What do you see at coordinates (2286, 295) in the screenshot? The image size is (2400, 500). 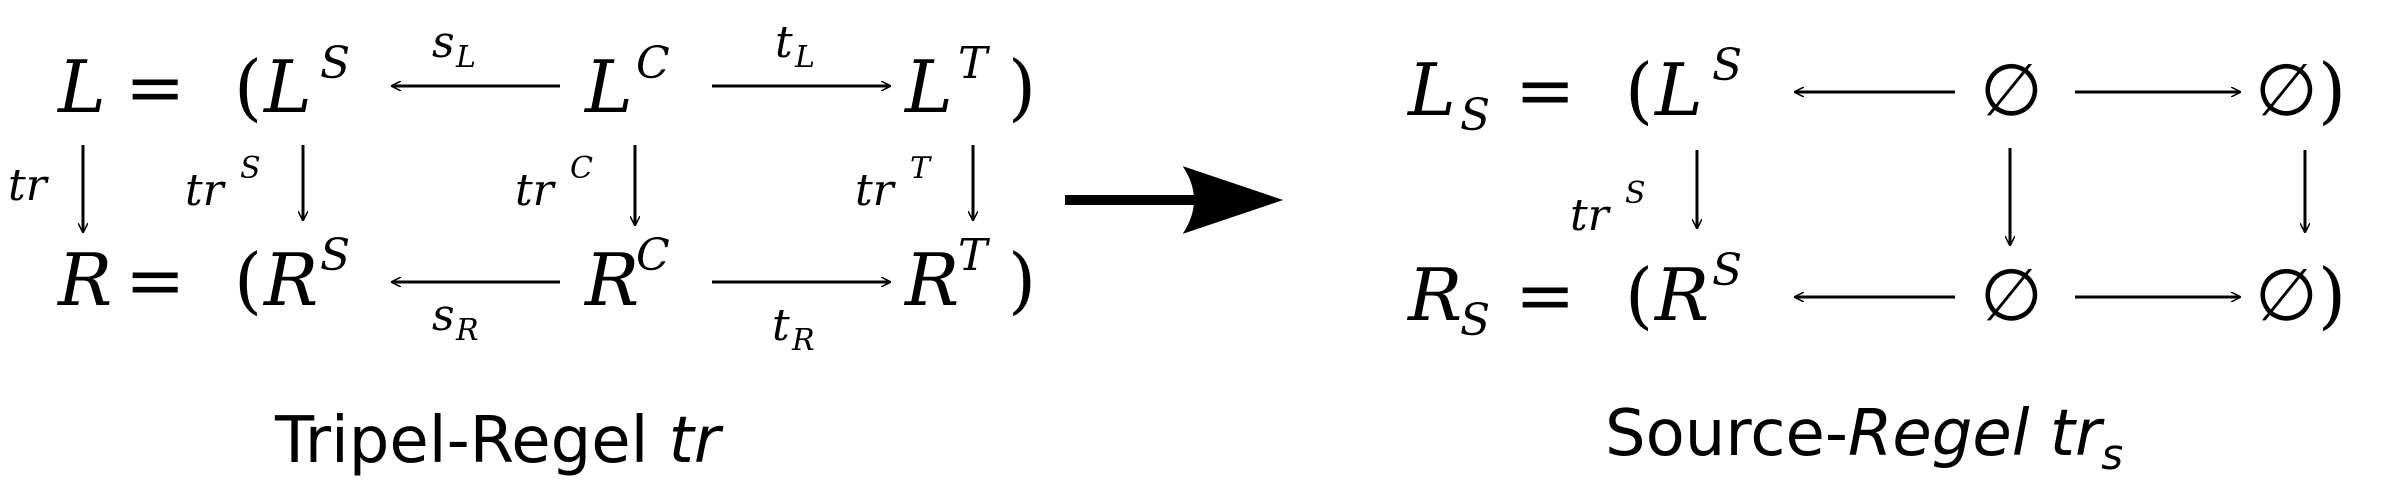 I see `empty-target-bottom: ∅` at bounding box center [2286, 295].